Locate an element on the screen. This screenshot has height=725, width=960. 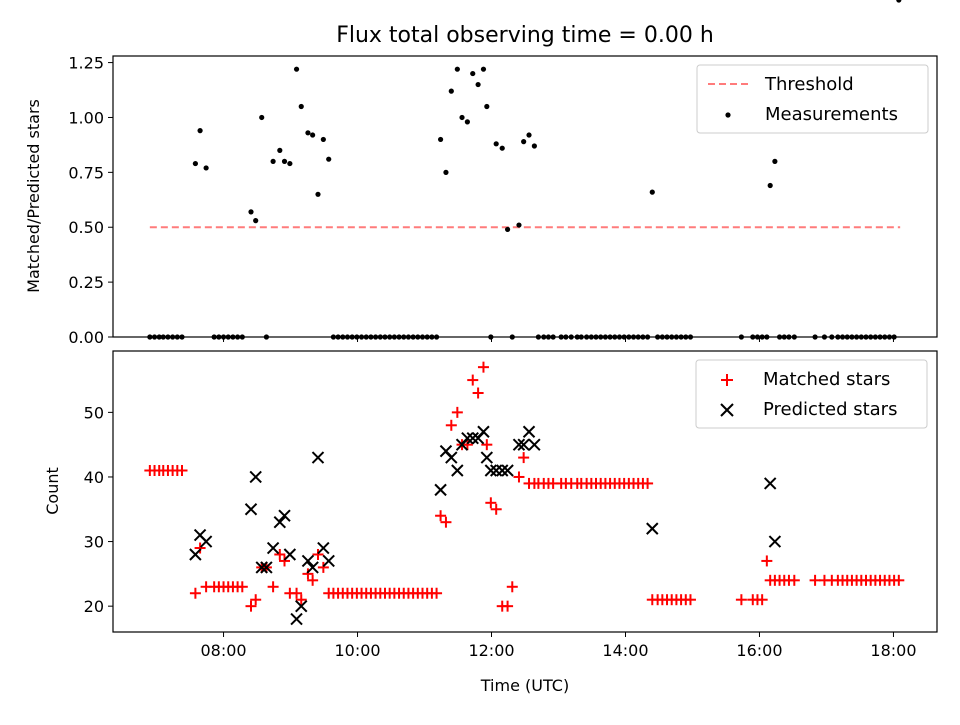
top-ytick-label: 1.00 is located at coordinates (86, 117).